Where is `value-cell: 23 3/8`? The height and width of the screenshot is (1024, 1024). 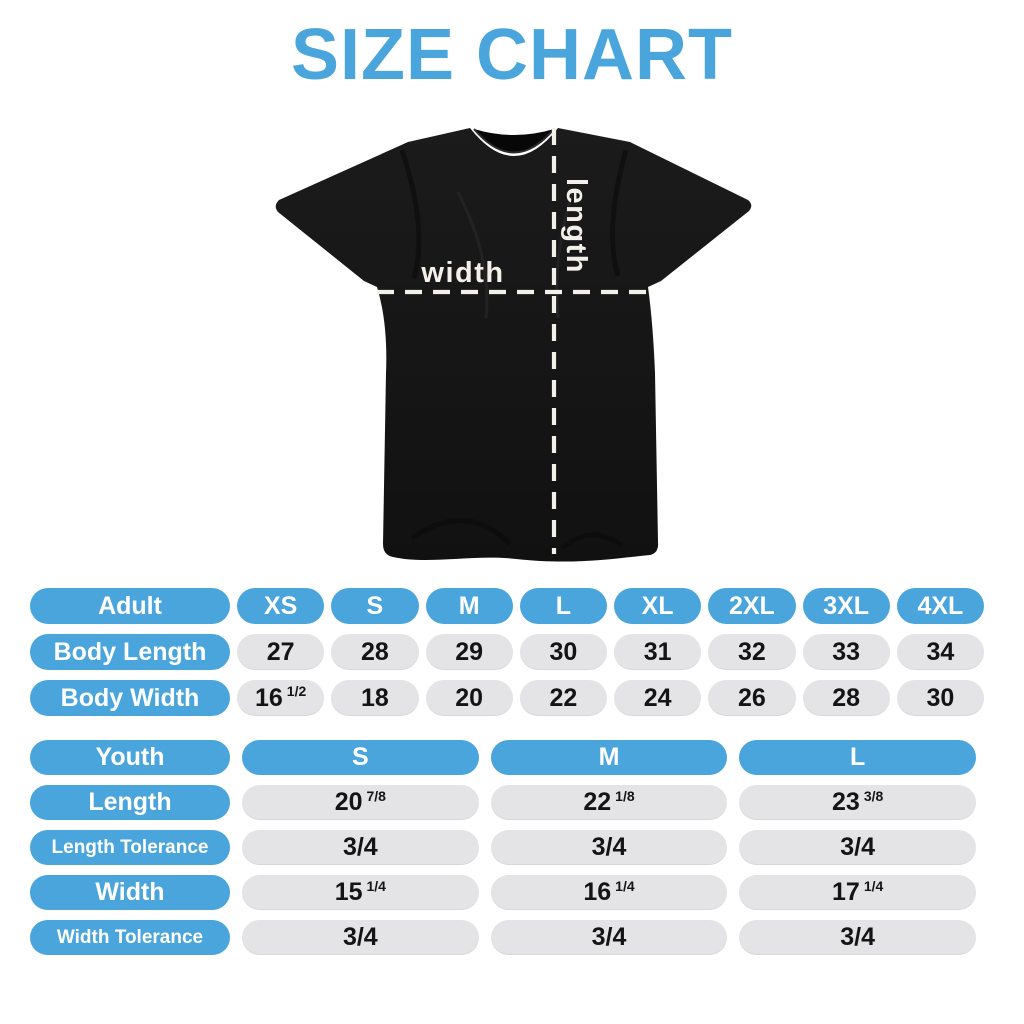 value-cell: 23 3/8 is located at coordinates (857, 802).